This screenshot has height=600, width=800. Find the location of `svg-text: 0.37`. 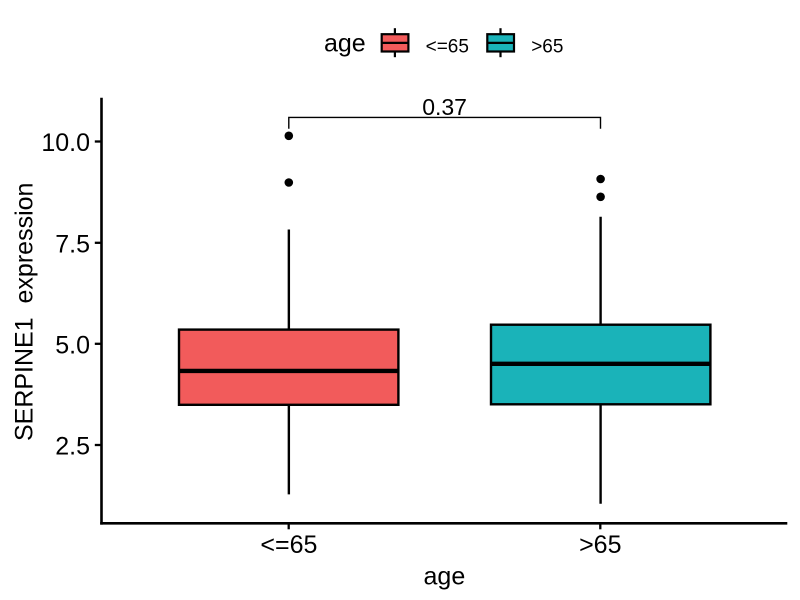

svg-text: 0.37 is located at coordinates (444, 107).